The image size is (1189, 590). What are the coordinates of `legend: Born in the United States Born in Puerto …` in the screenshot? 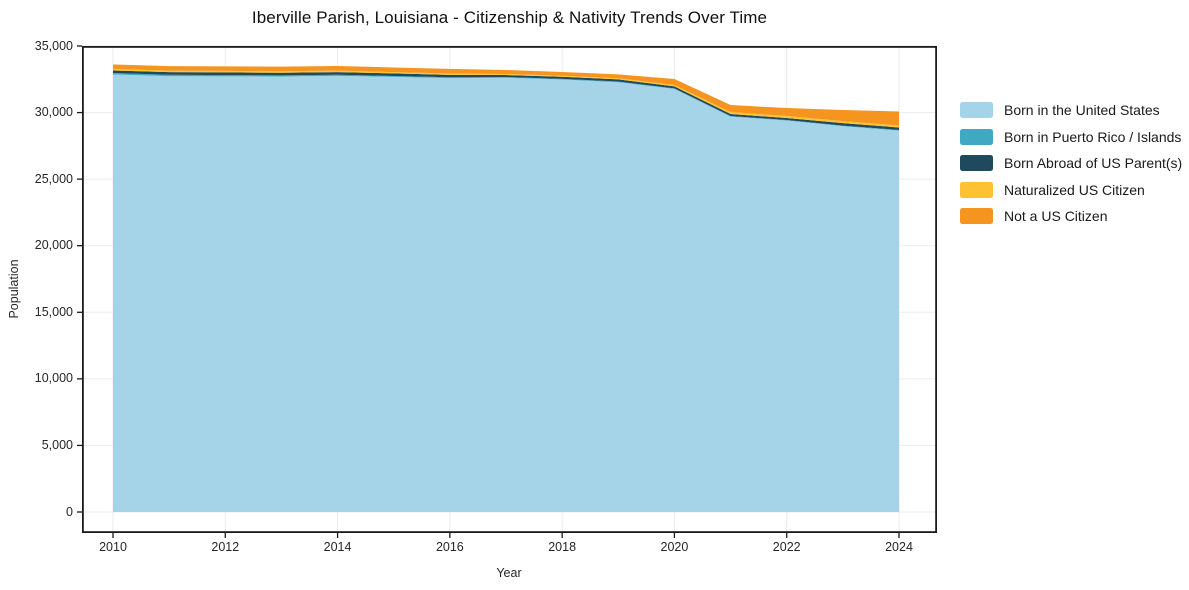 It's located at (1071, 166).